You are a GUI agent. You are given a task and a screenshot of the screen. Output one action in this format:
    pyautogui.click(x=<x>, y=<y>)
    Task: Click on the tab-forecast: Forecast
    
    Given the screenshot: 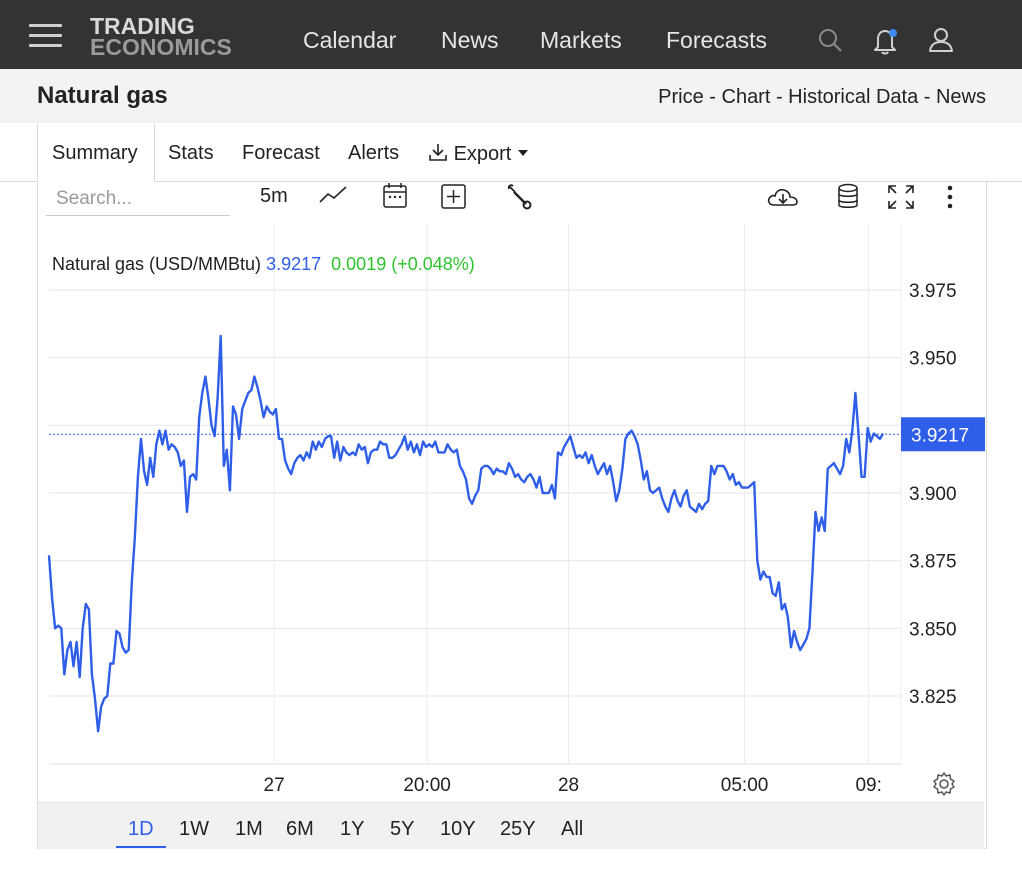 What is the action you would take?
    pyautogui.click(x=281, y=153)
    